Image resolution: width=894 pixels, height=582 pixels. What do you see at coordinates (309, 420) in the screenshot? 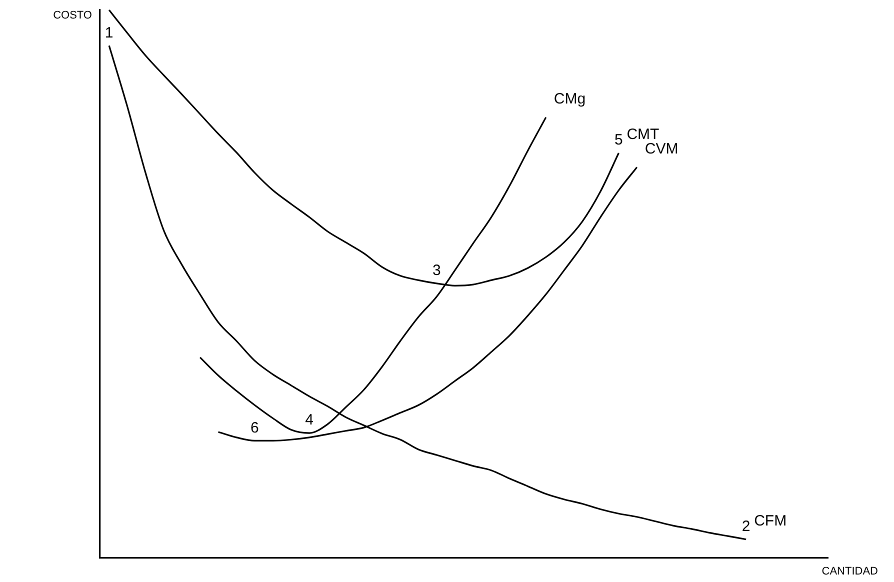
I see `annotation: 4` at bounding box center [309, 420].